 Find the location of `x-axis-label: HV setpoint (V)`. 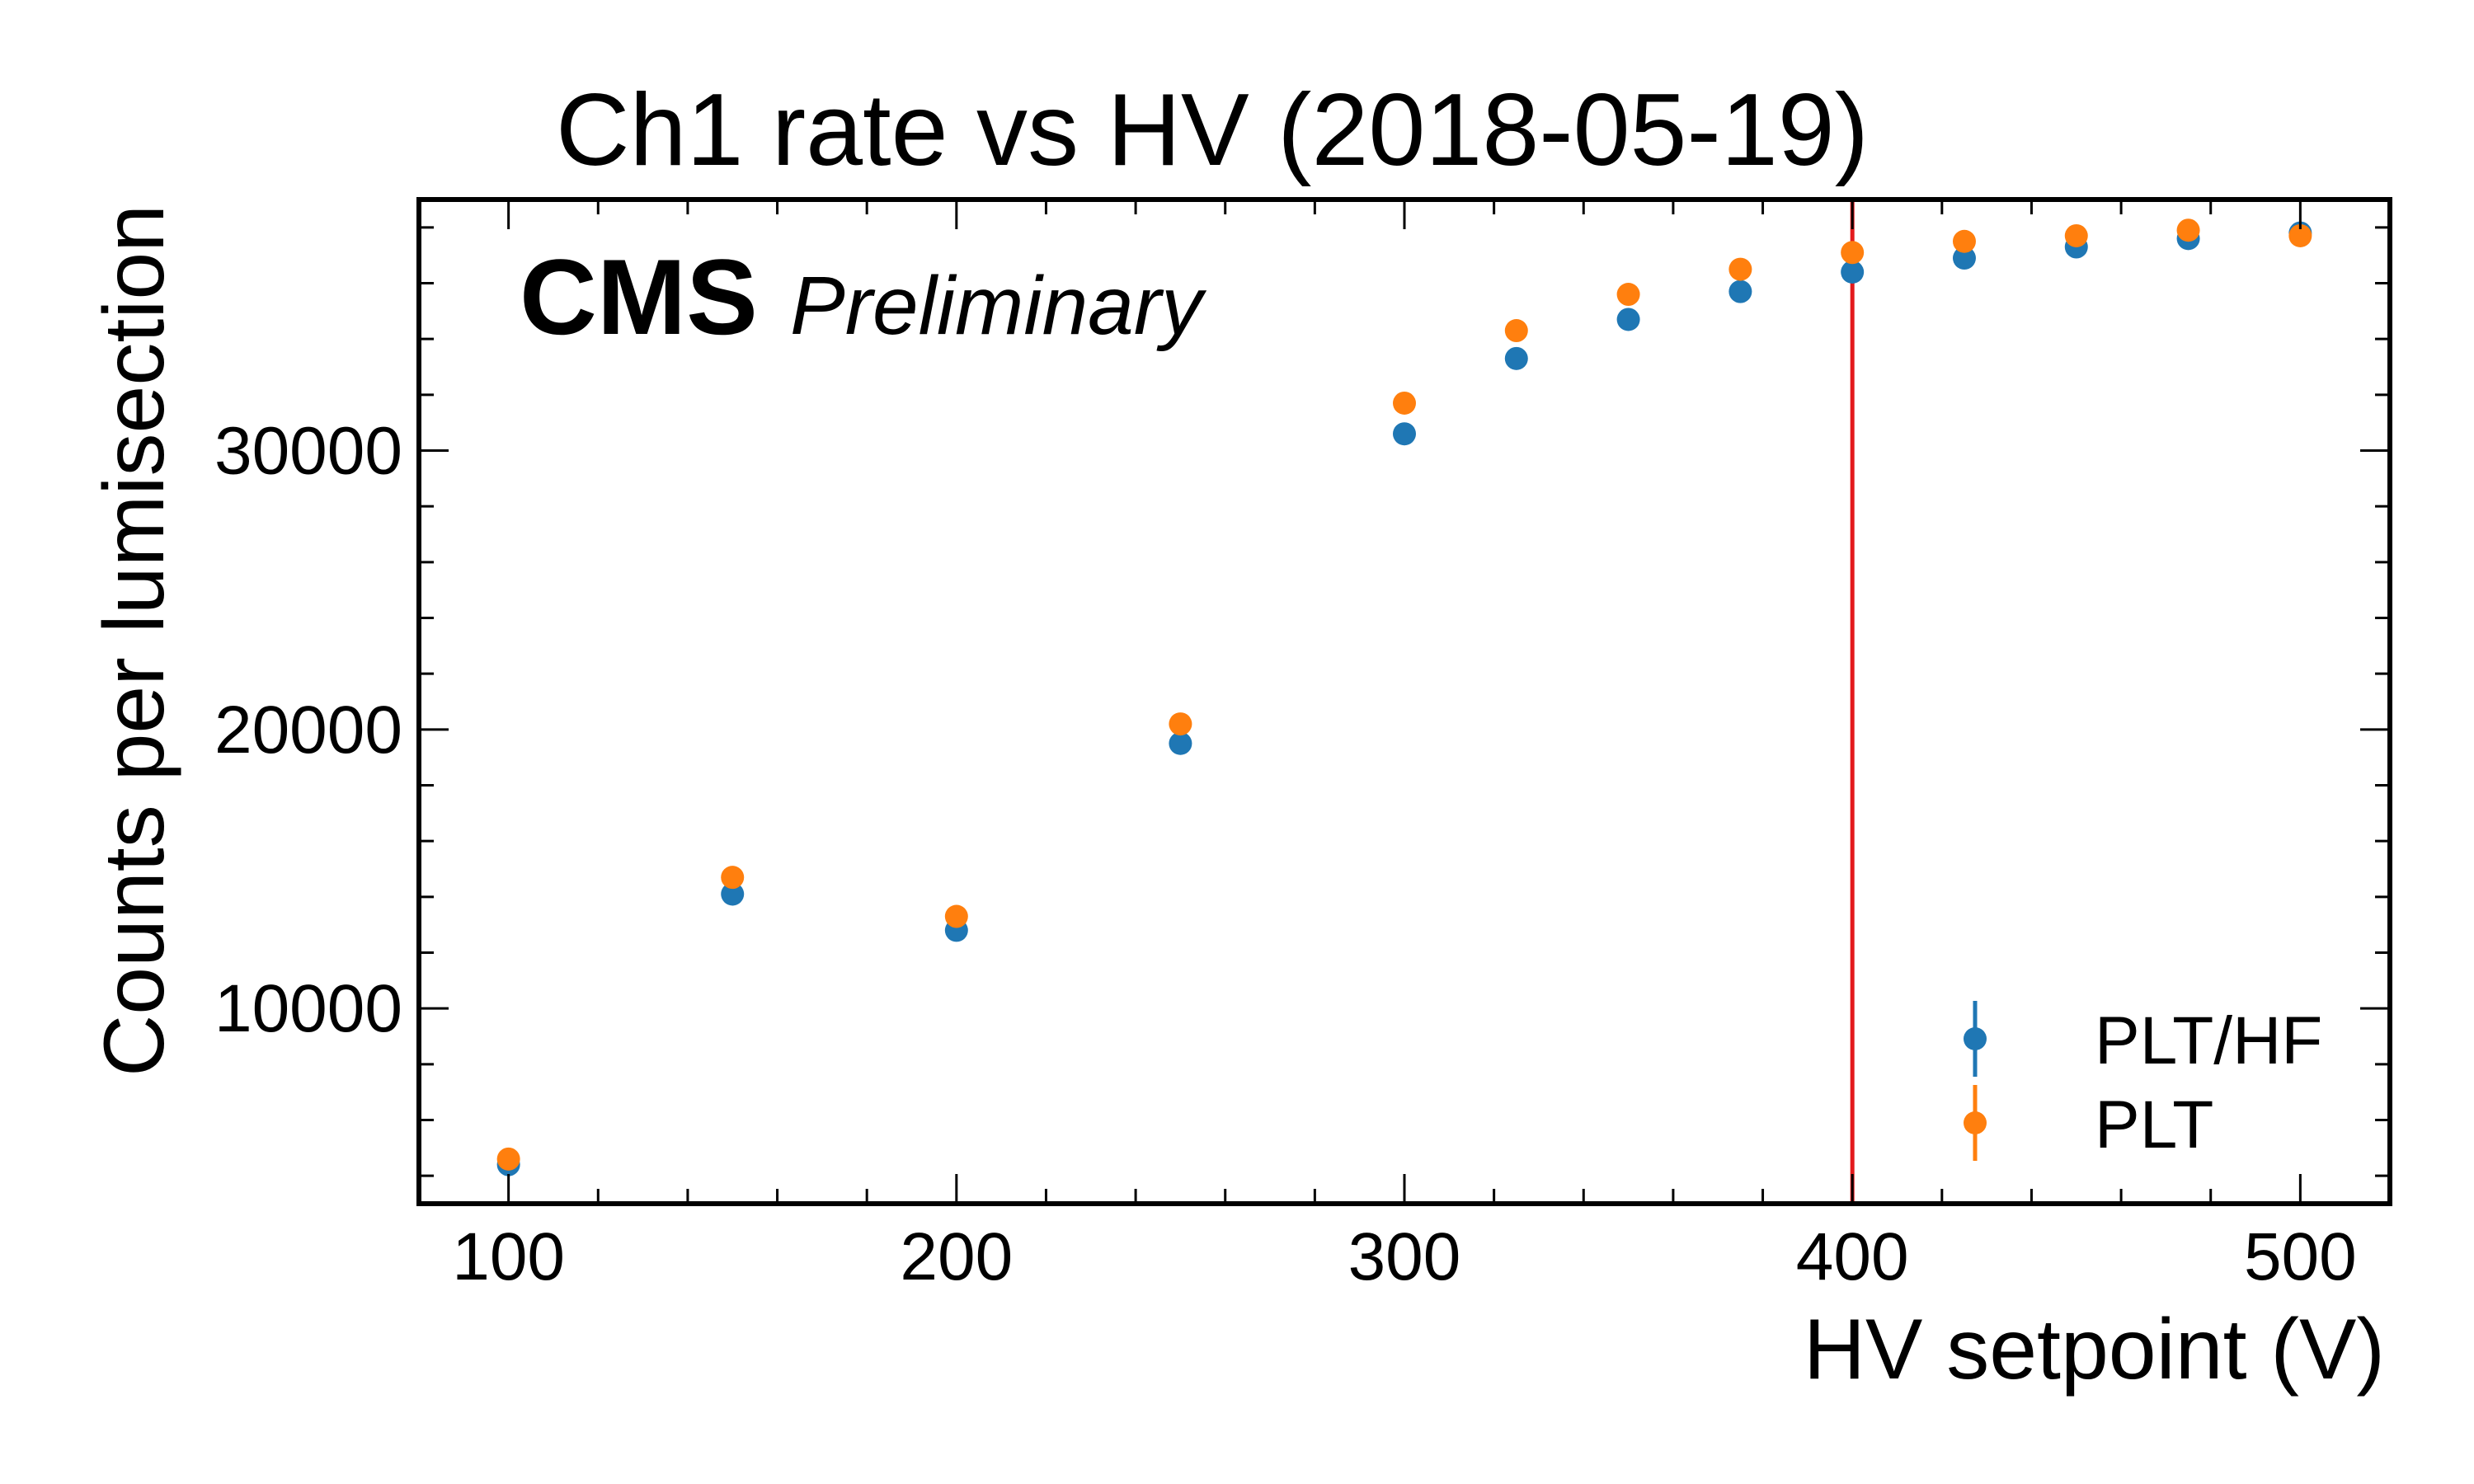

x-axis-label: HV setpoint (V) is located at coordinates (2094, 1349).